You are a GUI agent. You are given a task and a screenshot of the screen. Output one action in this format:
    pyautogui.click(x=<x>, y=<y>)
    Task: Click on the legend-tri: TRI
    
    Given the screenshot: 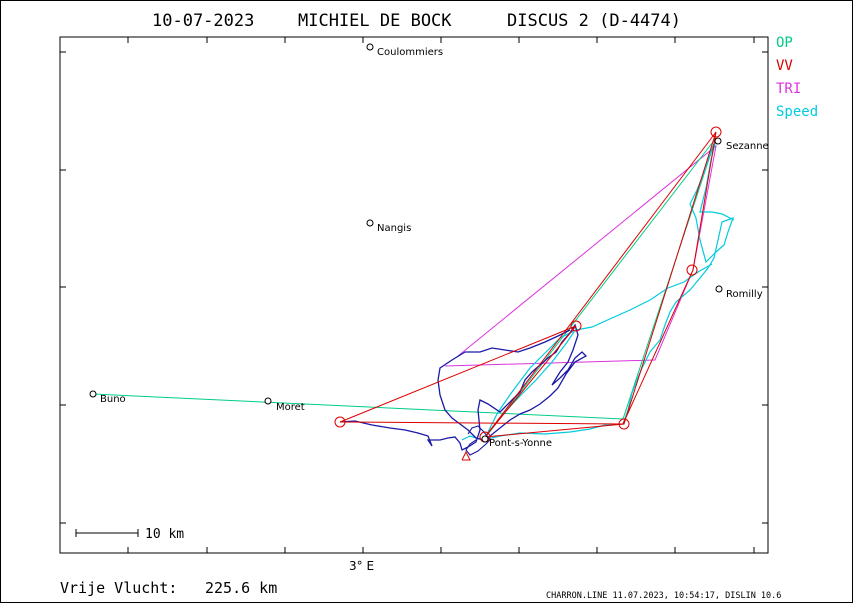 What is the action you would take?
    pyautogui.click(x=788, y=89)
    